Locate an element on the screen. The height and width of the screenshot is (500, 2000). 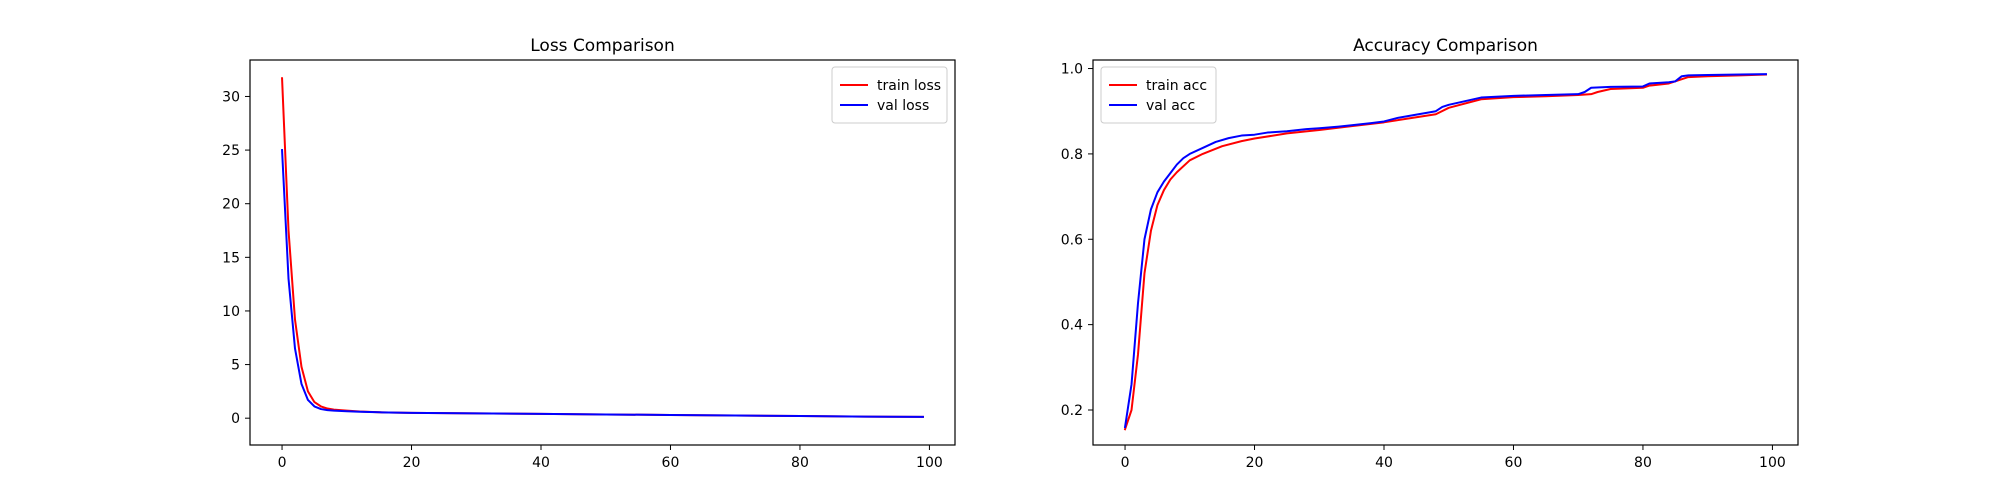
loss-comparison-x-tick-label: 100 is located at coordinates (929, 463).